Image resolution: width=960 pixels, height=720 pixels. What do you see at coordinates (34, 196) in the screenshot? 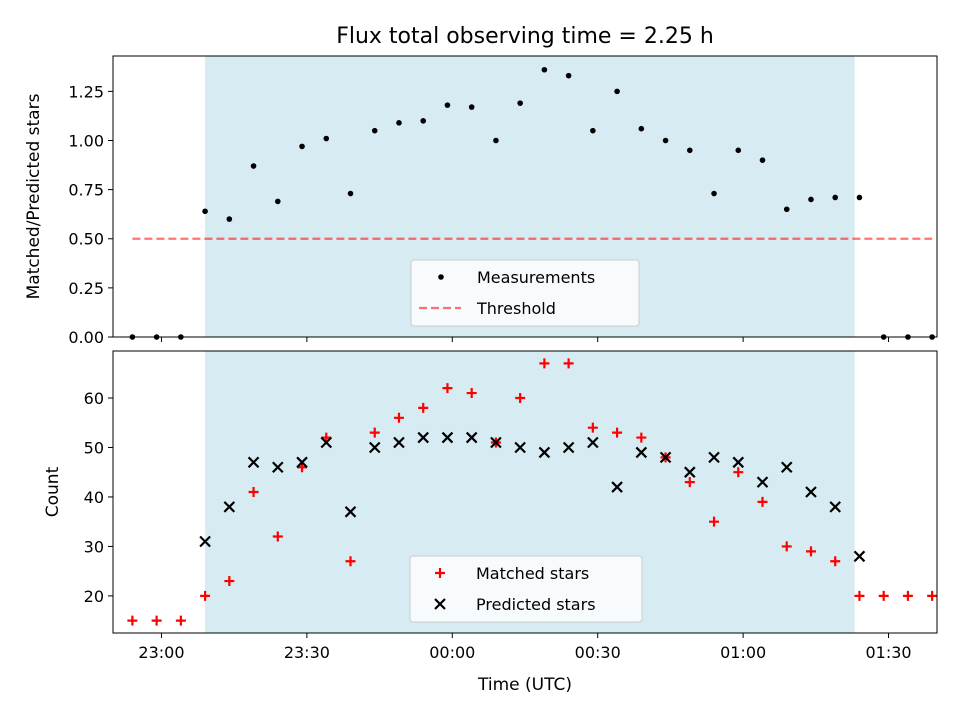
I see `top-y-axis-label: Matched/Predicted stars` at bounding box center [34, 196].